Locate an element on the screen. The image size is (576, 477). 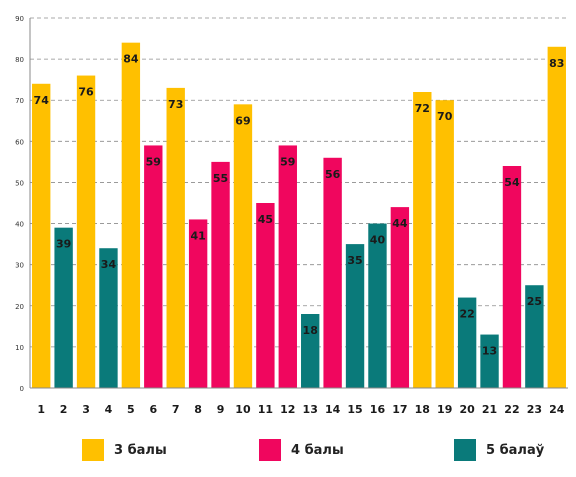
y-tick-label: 20 is located at coordinates (19, 307).